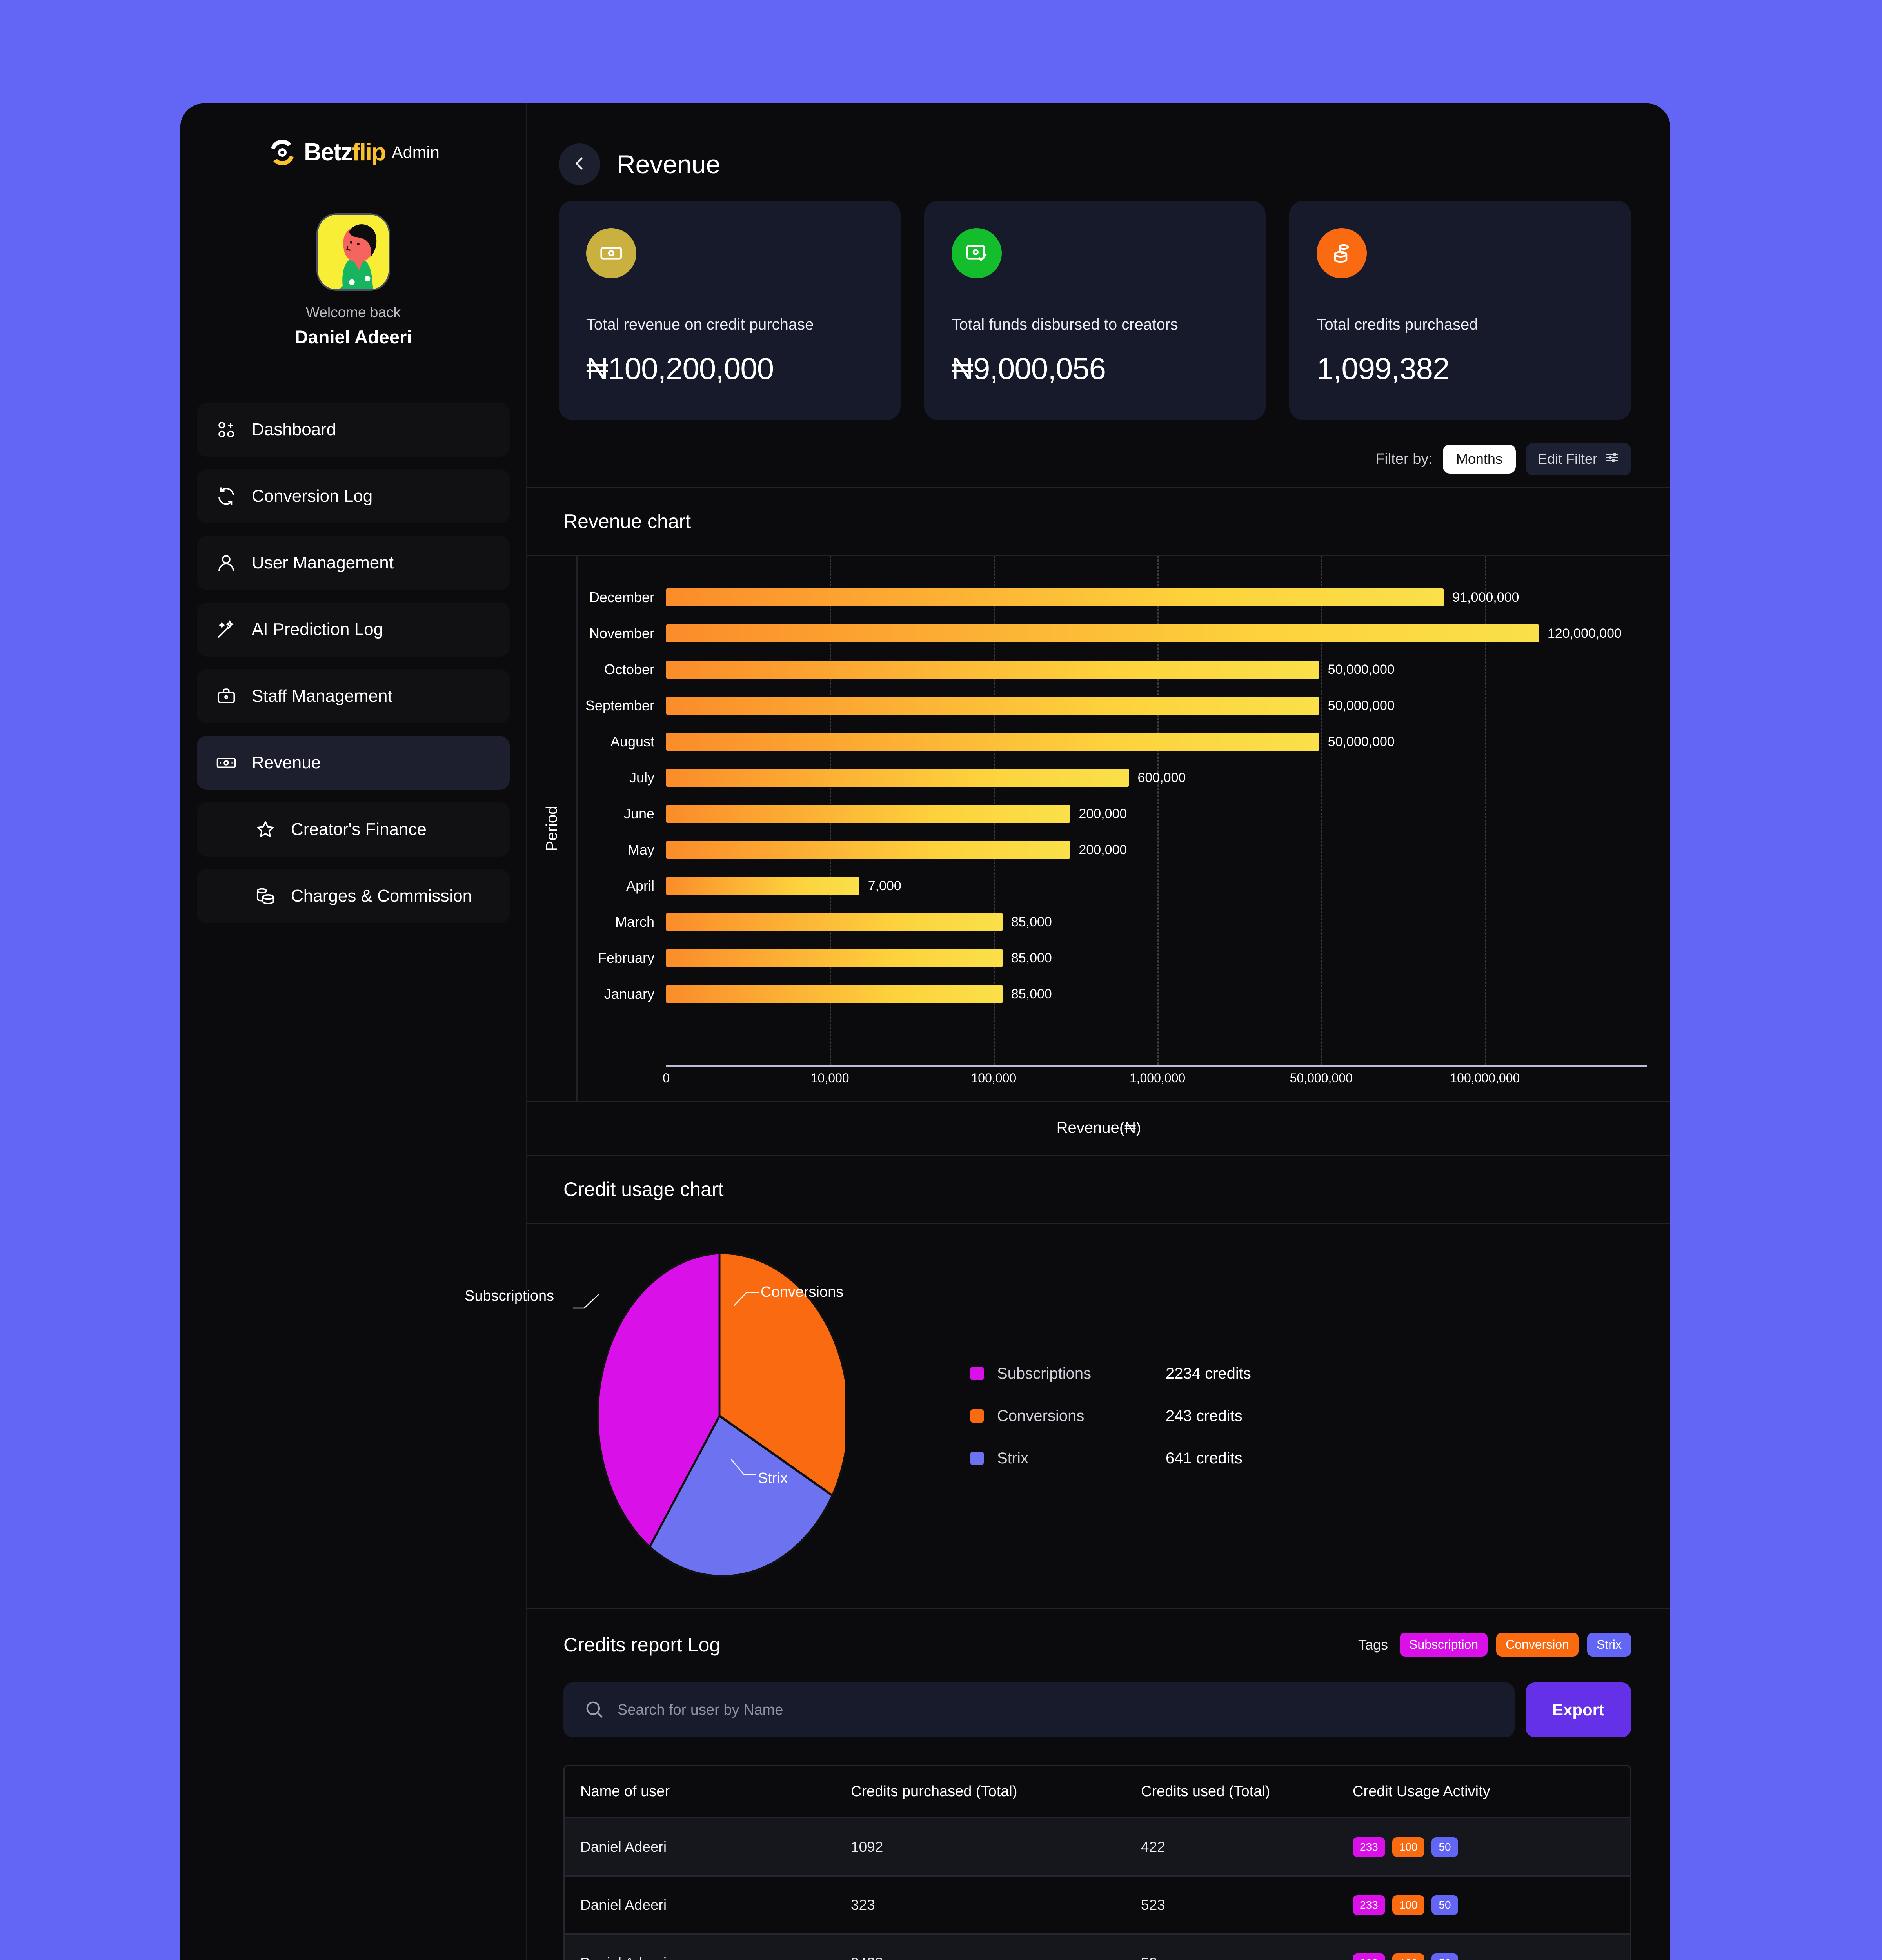  What do you see at coordinates (1103, 850) in the screenshot?
I see `bar-value-label: 200,000` at bounding box center [1103, 850].